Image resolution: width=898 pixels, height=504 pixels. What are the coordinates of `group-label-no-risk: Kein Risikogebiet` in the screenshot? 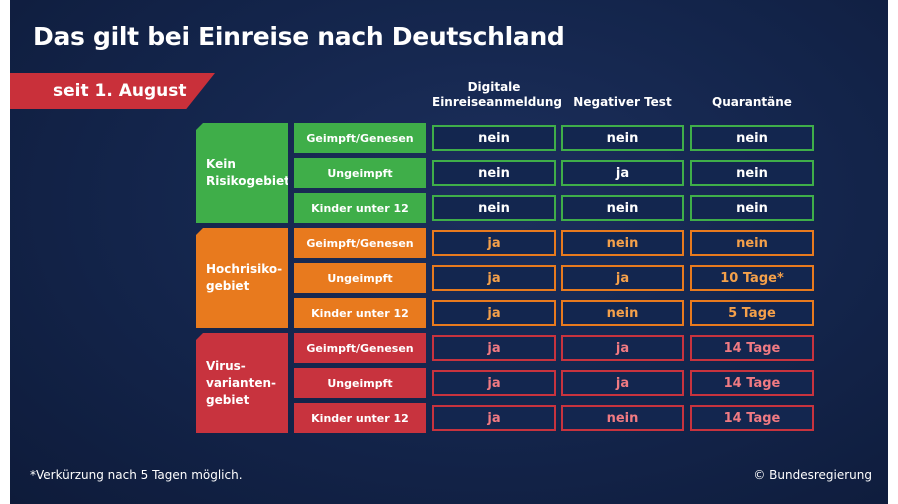 It's located at (242, 173).